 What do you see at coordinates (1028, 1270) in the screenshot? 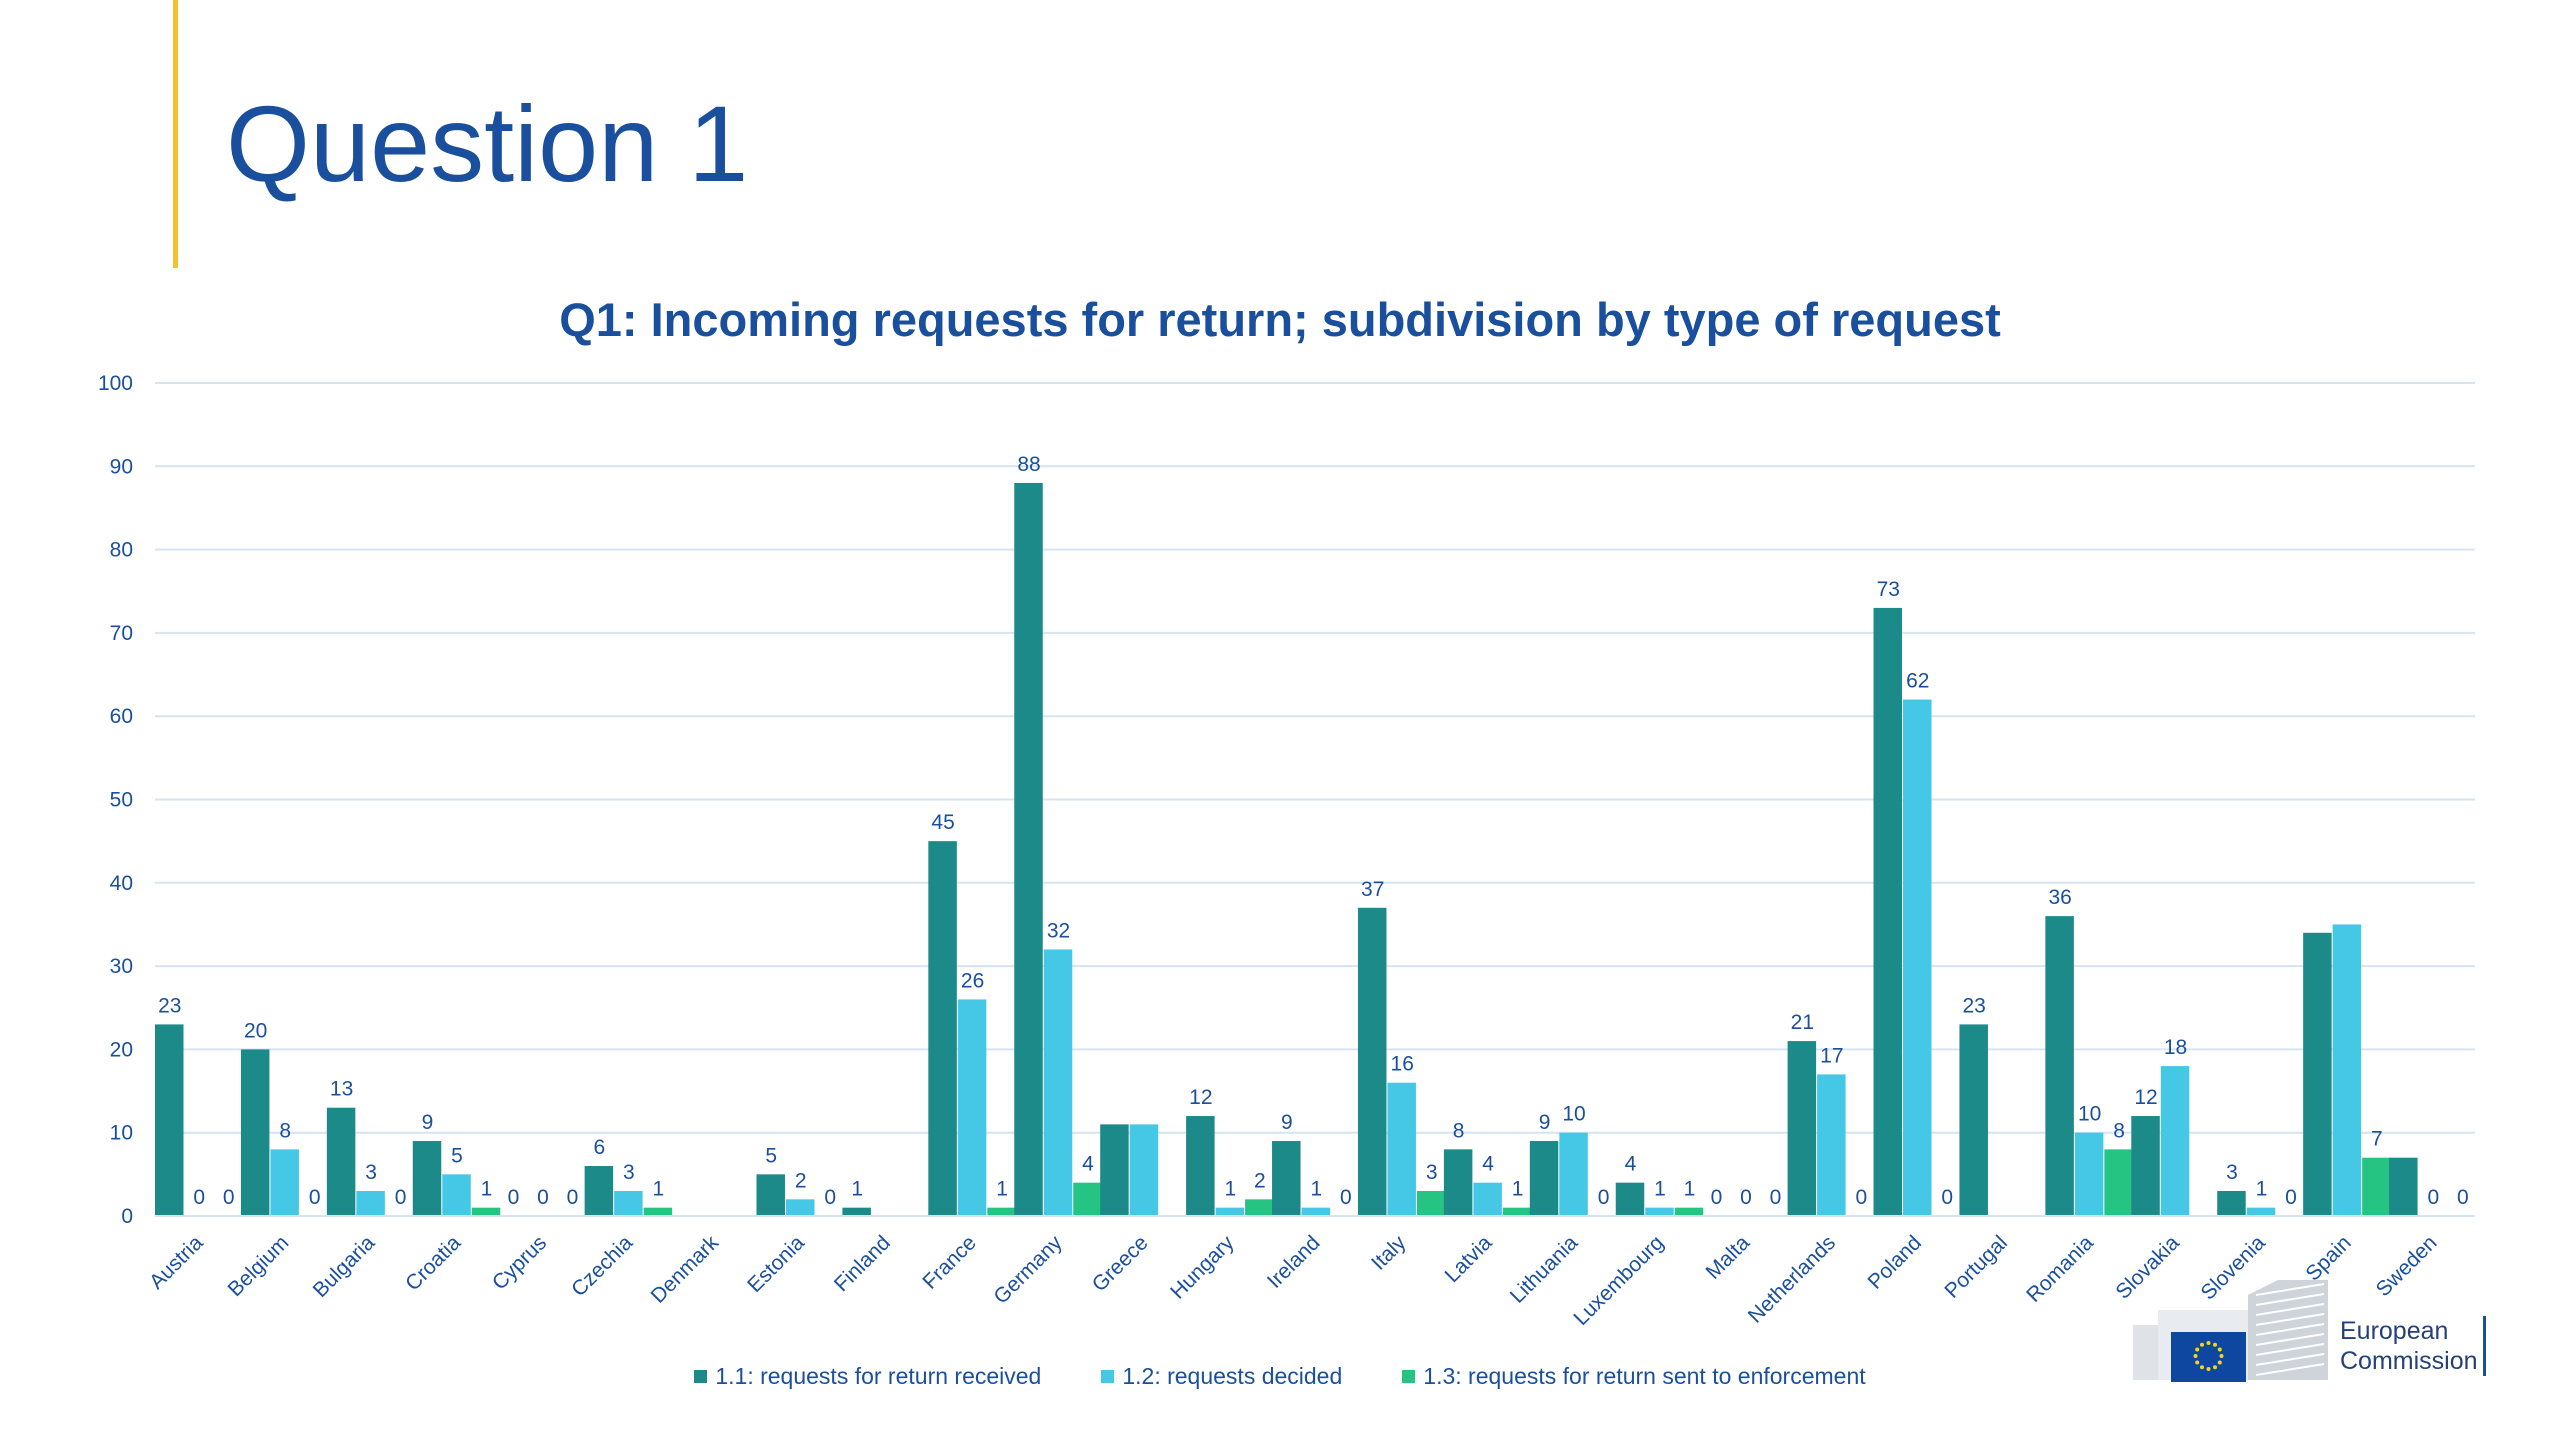
I see `x-tick-label: Germany` at bounding box center [1028, 1270].